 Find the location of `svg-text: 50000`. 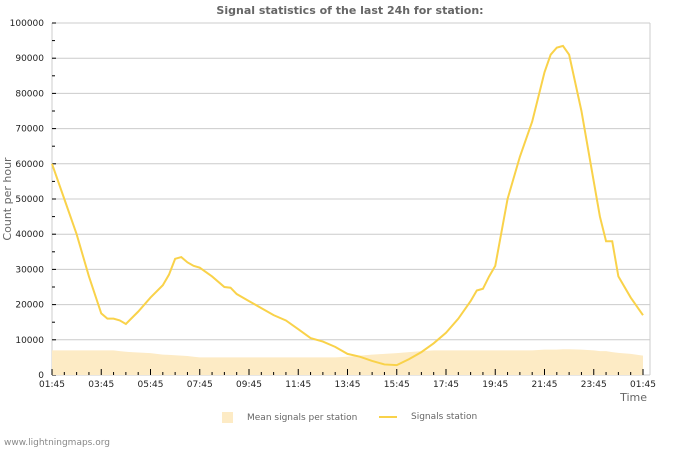

svg-text: 50000 is located at coordinates (29, 200).